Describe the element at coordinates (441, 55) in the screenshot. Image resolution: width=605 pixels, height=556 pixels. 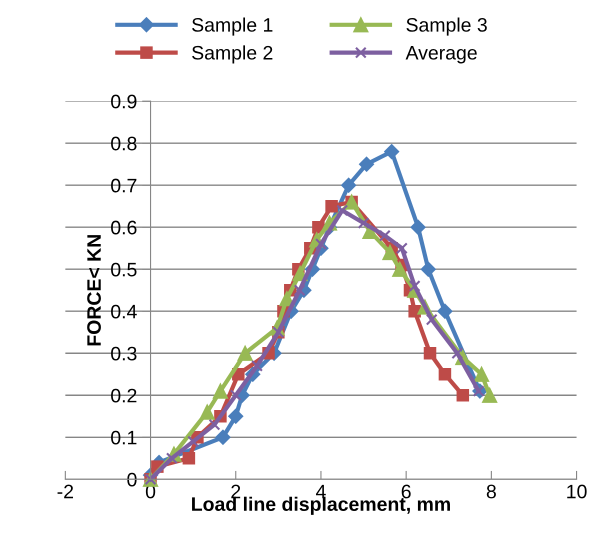
I see `legend-label: Average` at that location.